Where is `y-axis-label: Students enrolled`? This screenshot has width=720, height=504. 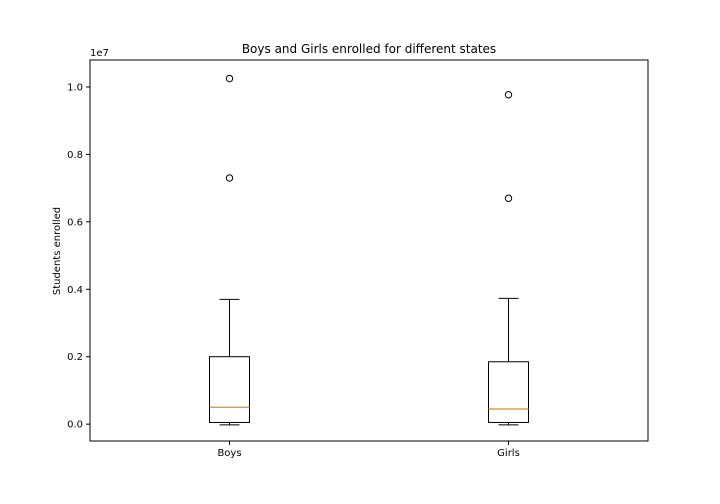 y-axis-label: Students enrolled is located at coordinates (57, 251).